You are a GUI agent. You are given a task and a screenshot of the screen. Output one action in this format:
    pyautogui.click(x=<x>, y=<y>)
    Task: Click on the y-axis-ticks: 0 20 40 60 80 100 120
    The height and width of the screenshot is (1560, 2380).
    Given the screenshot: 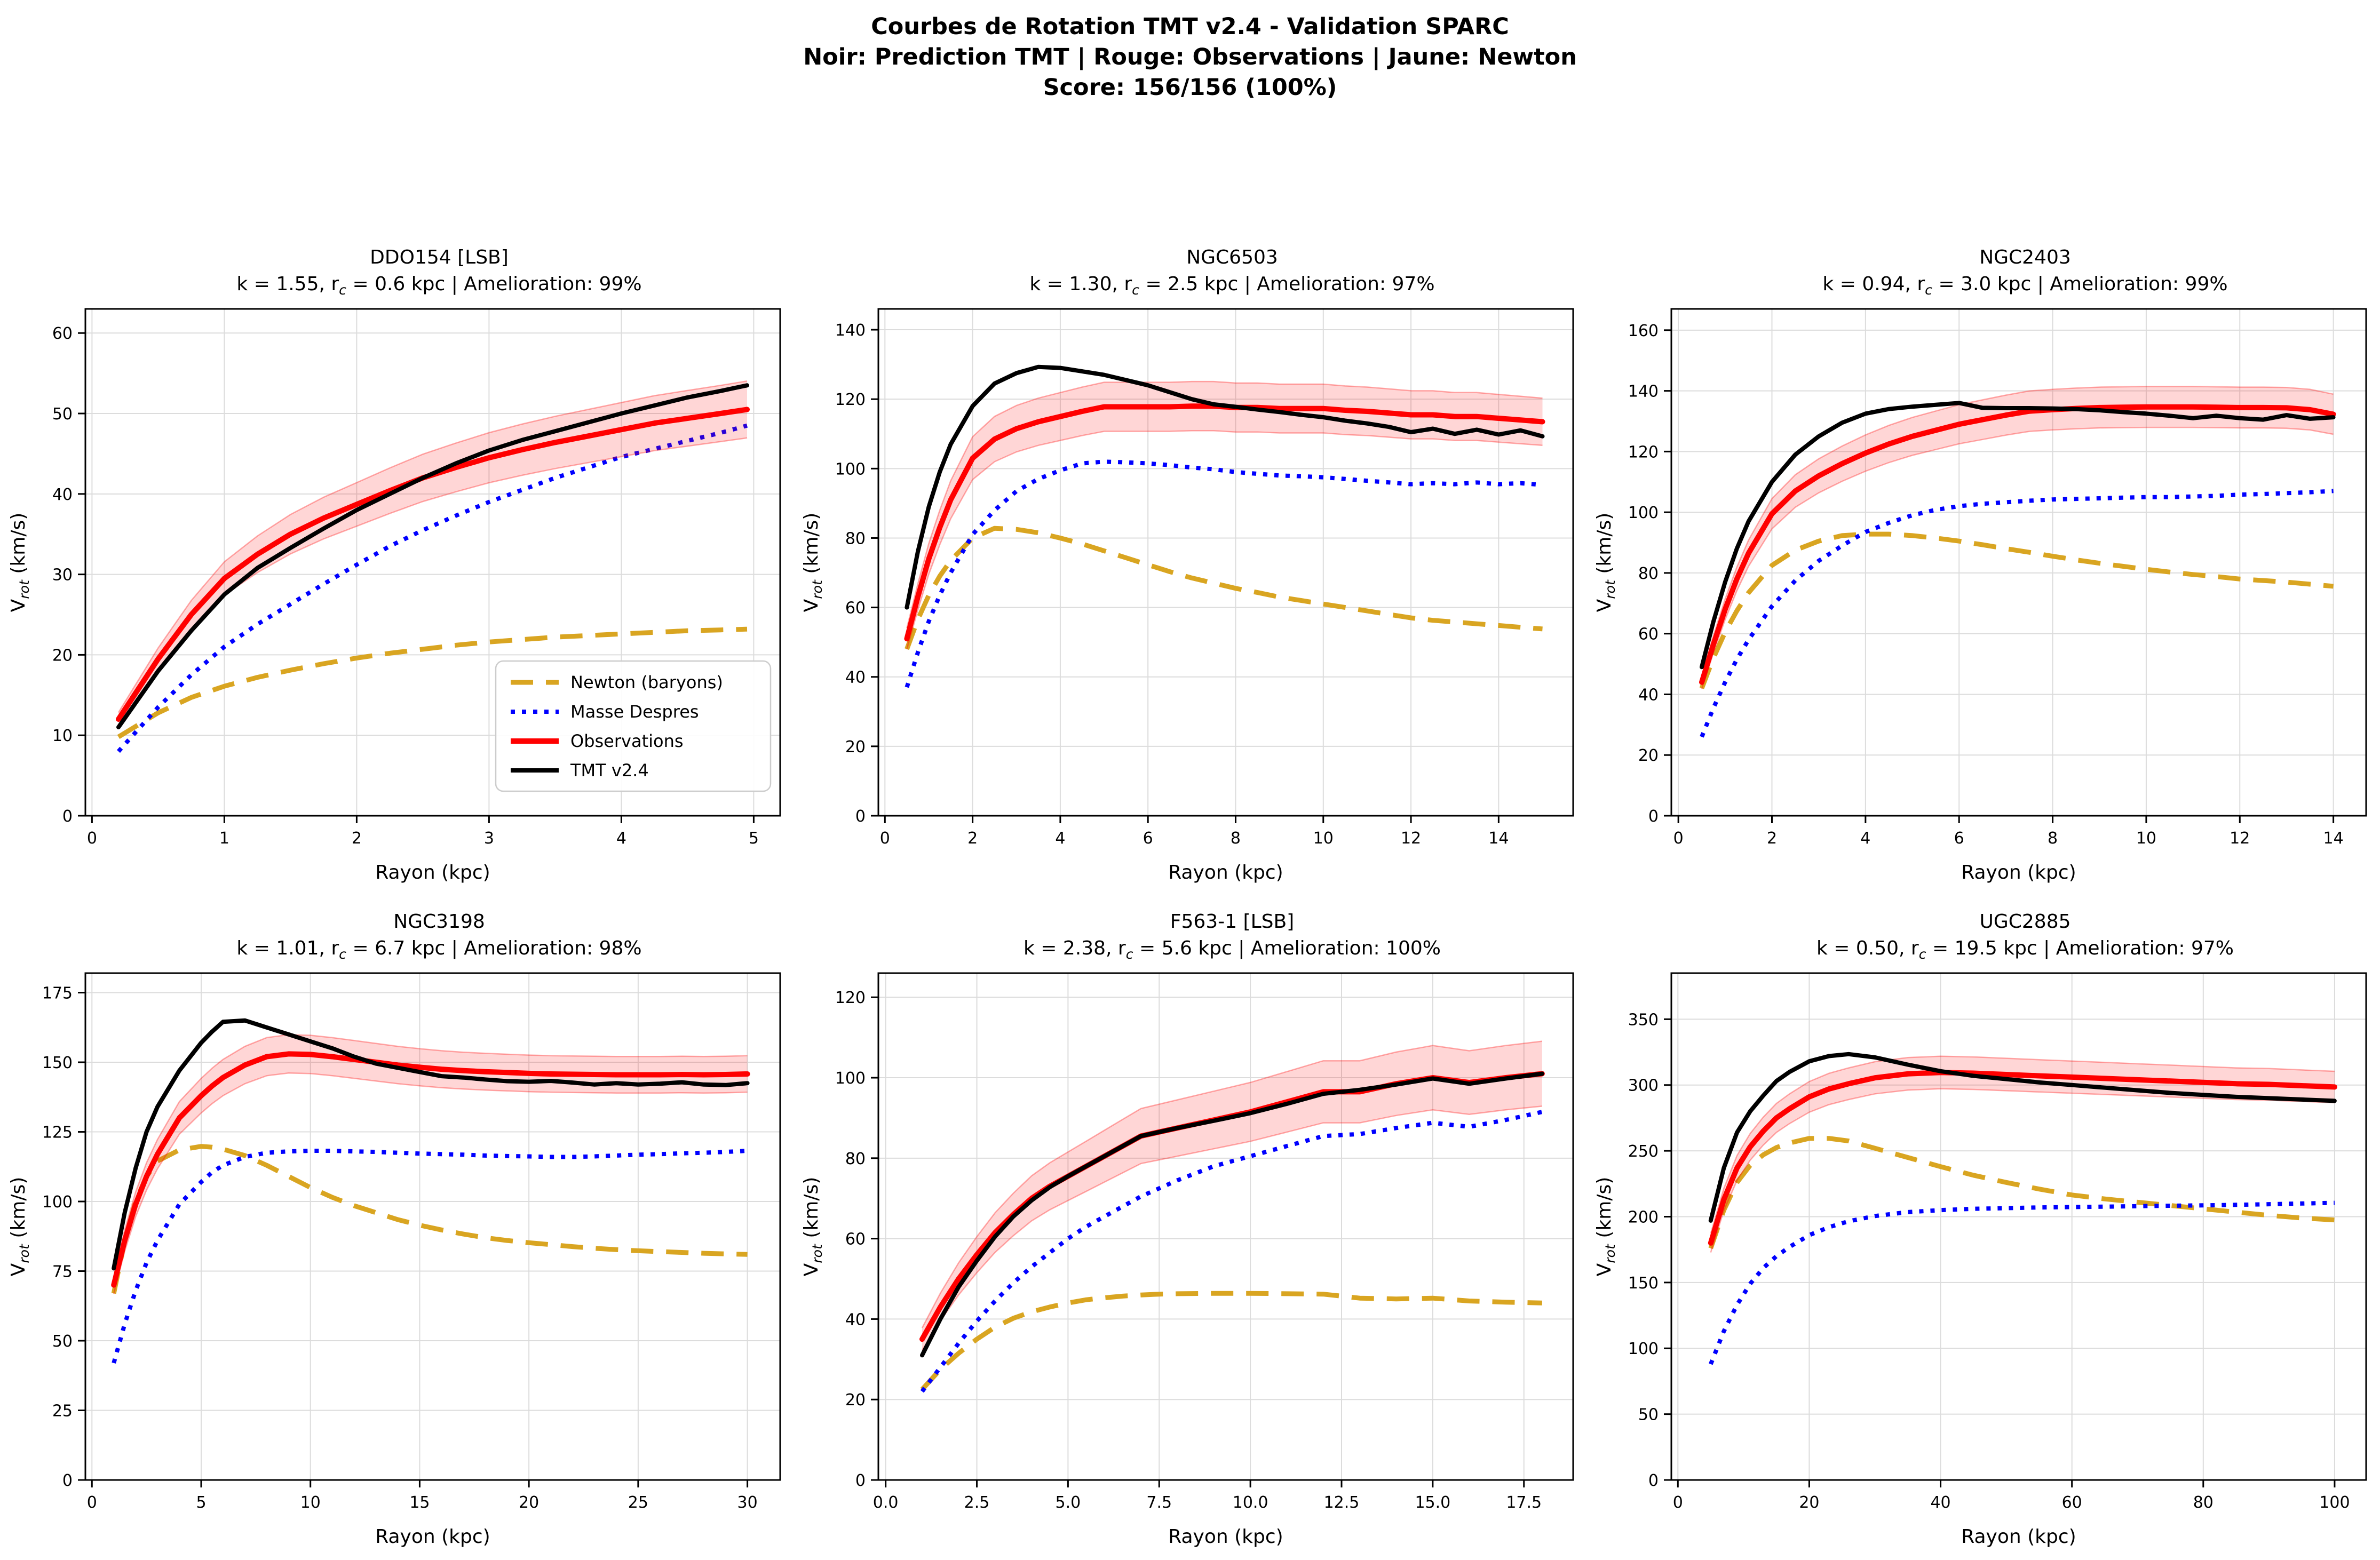 What is the action you would take?
    pyautogui.click(x=856, y=1240)
    